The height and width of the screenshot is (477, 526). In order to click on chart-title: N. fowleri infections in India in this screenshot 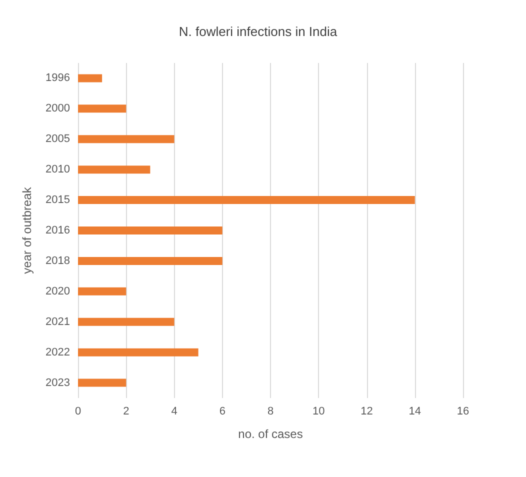, I will do `click(258, 31)`.